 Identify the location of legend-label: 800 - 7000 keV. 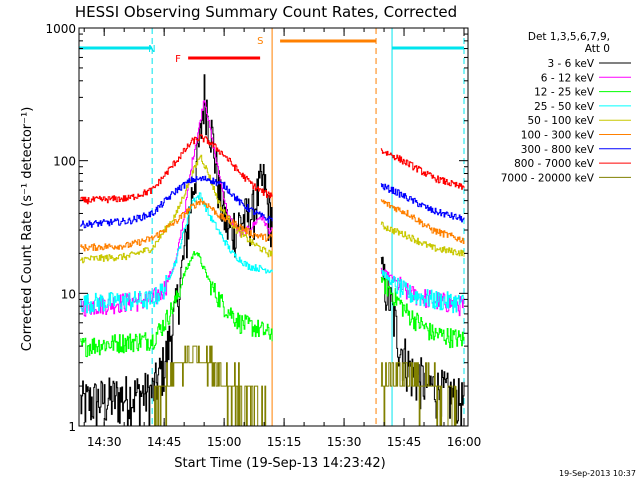
(554, 164).